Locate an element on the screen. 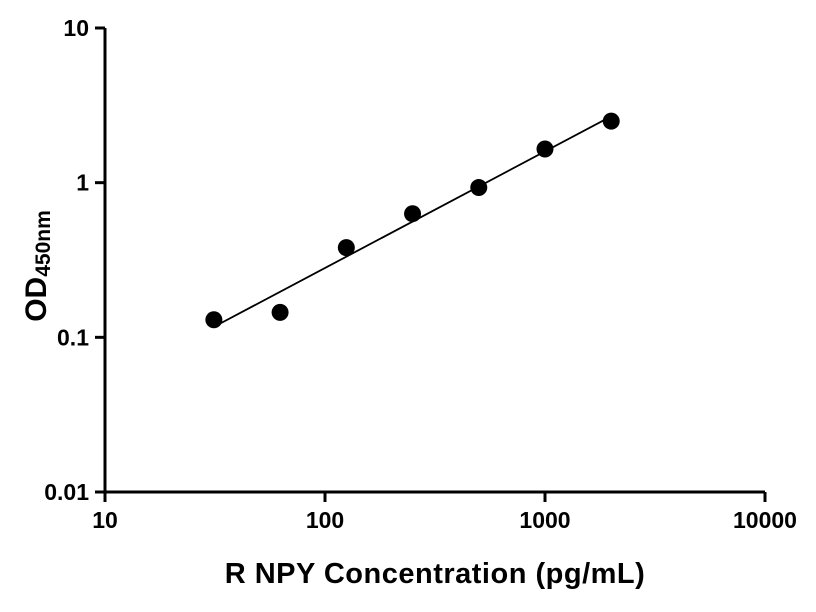 Image resolution: width=816 pixels, height=612 pixels. y-axis-title: OD450nm is located at coordinates (38, 266).